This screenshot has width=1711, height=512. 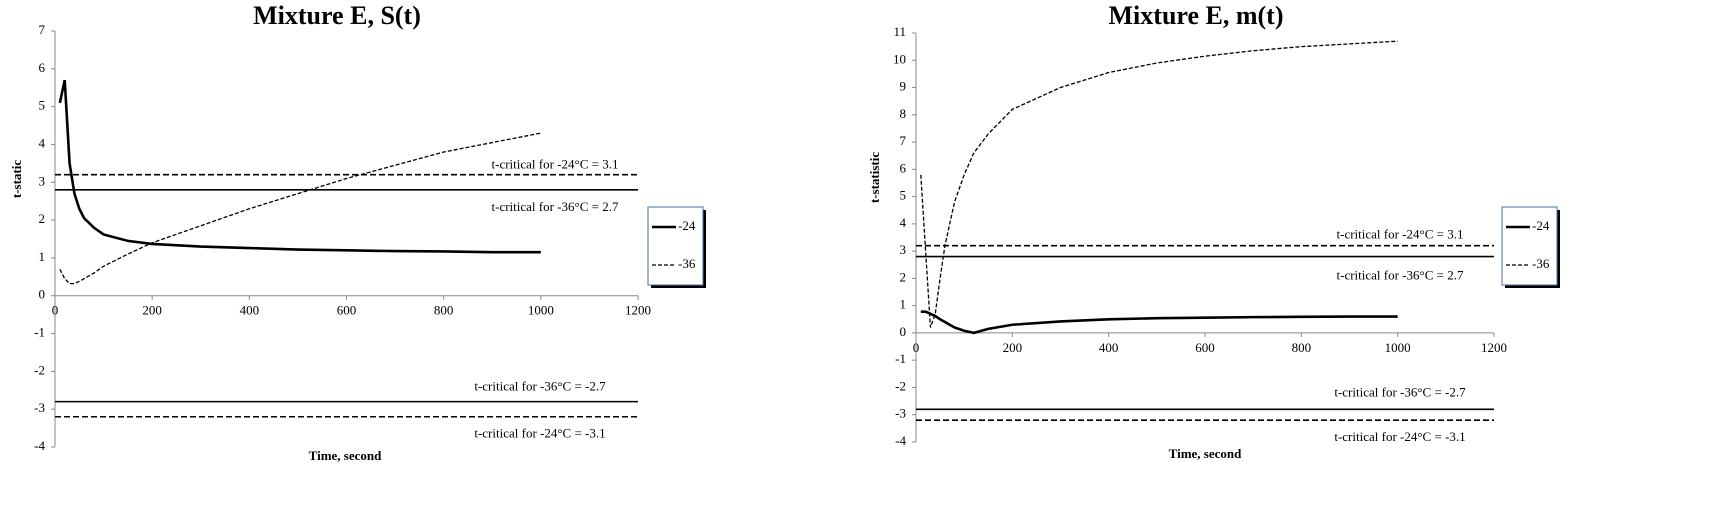 What do you see at coordinates (899, 31) in the screenshot?
I see `y-tick-label: 11` at bounding box center [899, 31].